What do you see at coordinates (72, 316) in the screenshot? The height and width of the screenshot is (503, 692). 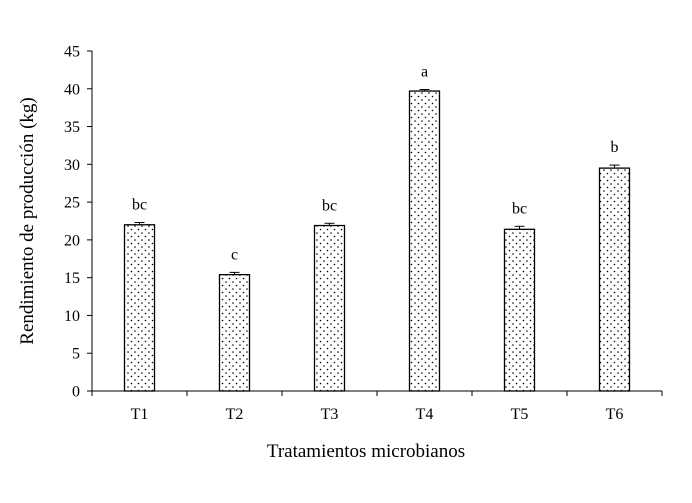 I see `y-tick-label: 10` at bounding box center [72, 316].